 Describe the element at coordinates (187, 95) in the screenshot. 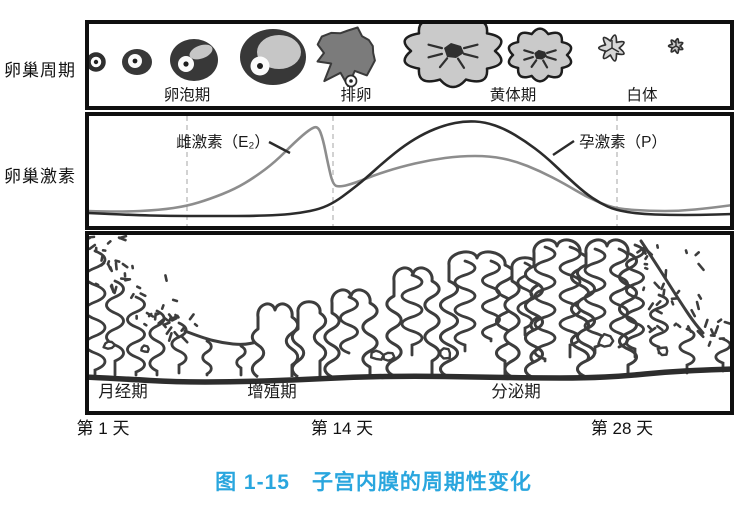

I see `follicular-phase-label: 卵泡期` at that location.